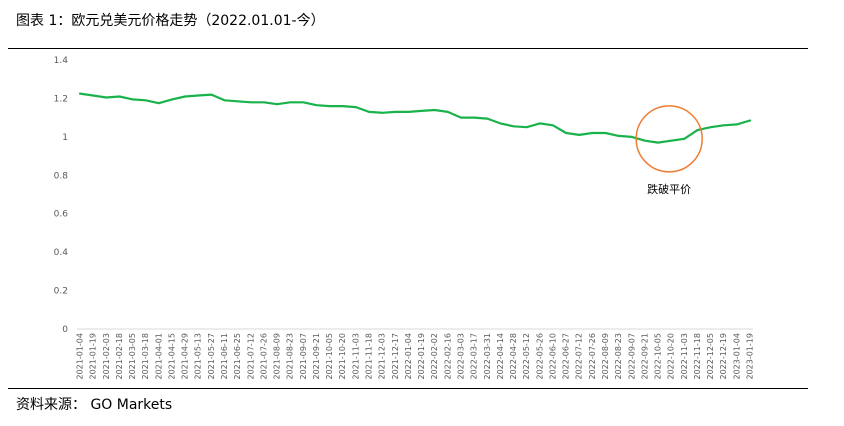  I want to click on y-tick-label: 1, so click(65, 138).